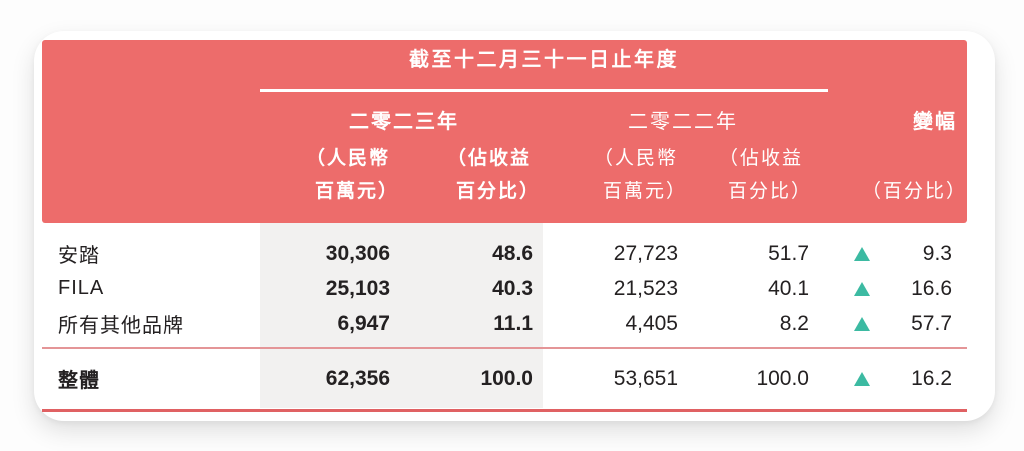  Describe the element at coordinates (79, 256) in the screenshot. I see `brand-name: 安踏` at that location.